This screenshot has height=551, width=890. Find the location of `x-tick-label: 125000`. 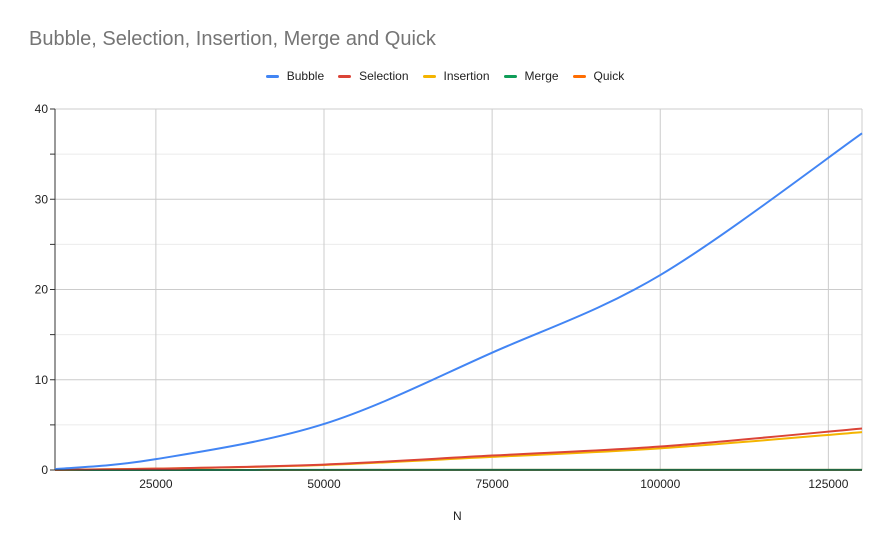

x-tick-label: 125000 is located at coordinates (828, 484).